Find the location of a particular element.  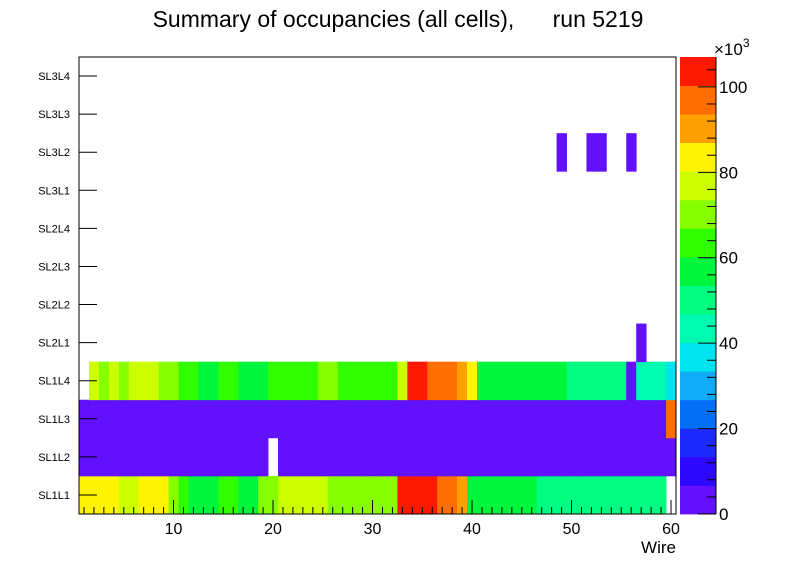

z-tick-label: 20 is located at coordinates (728, 429).